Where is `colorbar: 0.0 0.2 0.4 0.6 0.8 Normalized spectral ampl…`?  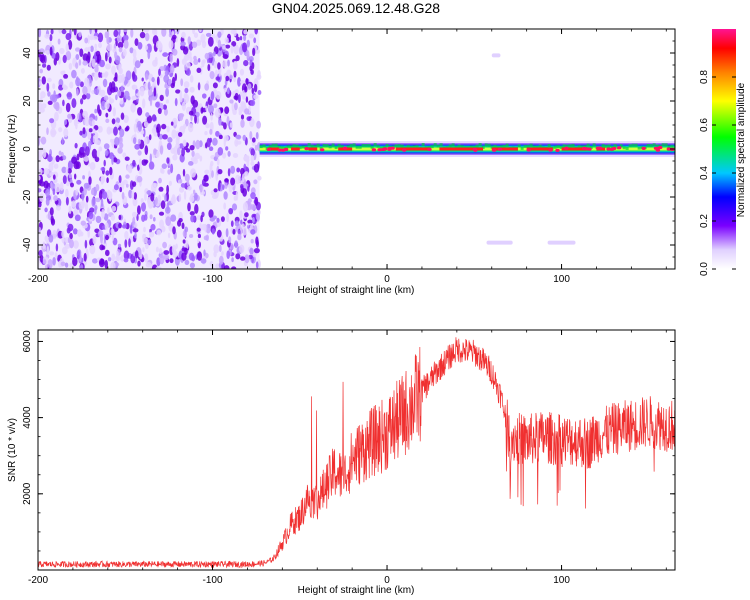
colorbar: 0.0 0.2 0.4 0.6 0.8 Normalized spectral ampl… is located at coordinates (723, 152).